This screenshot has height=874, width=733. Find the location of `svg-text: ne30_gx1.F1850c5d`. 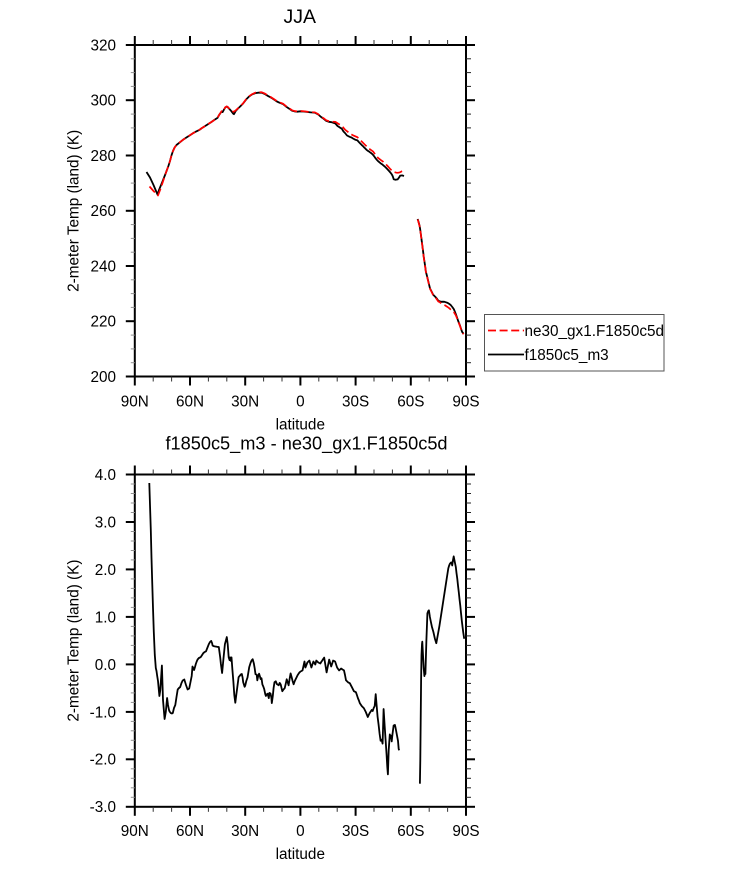

svg-text: ne30_gx1.F1850c5d is located at coordinates (595, 331).